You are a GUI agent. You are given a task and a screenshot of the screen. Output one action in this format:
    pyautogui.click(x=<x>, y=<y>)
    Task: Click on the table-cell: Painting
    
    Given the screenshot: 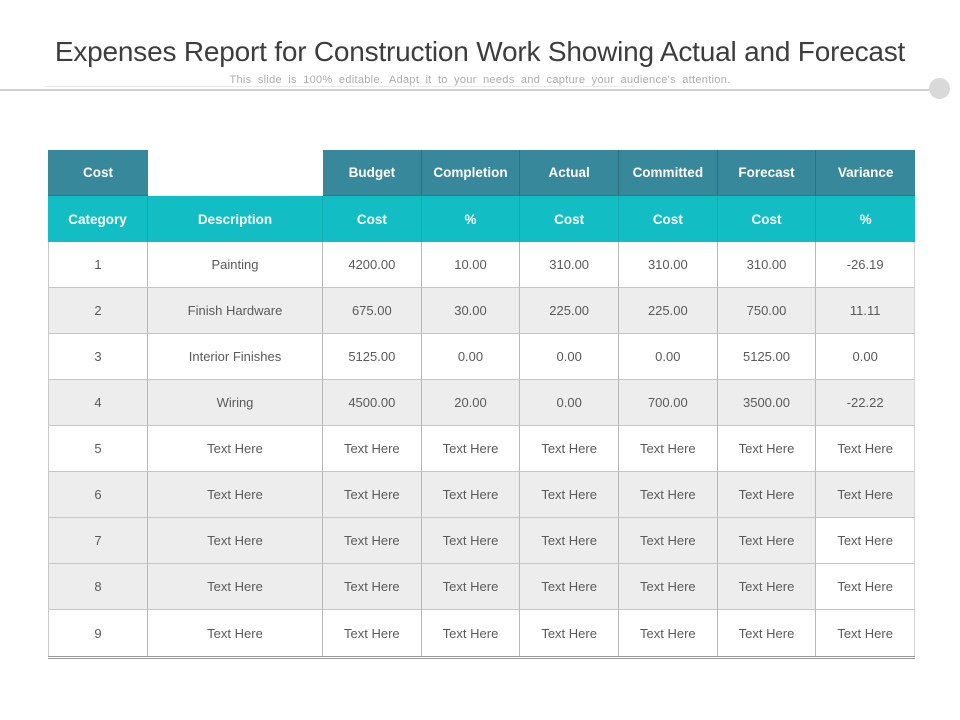 What is the action you would take?
    pyautogui.click(x=235, y=265)
    